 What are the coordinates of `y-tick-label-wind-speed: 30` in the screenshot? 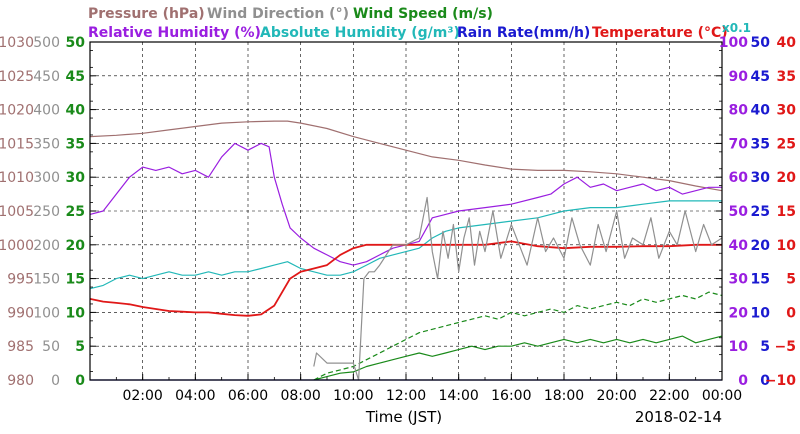 It's located at (76, 178).